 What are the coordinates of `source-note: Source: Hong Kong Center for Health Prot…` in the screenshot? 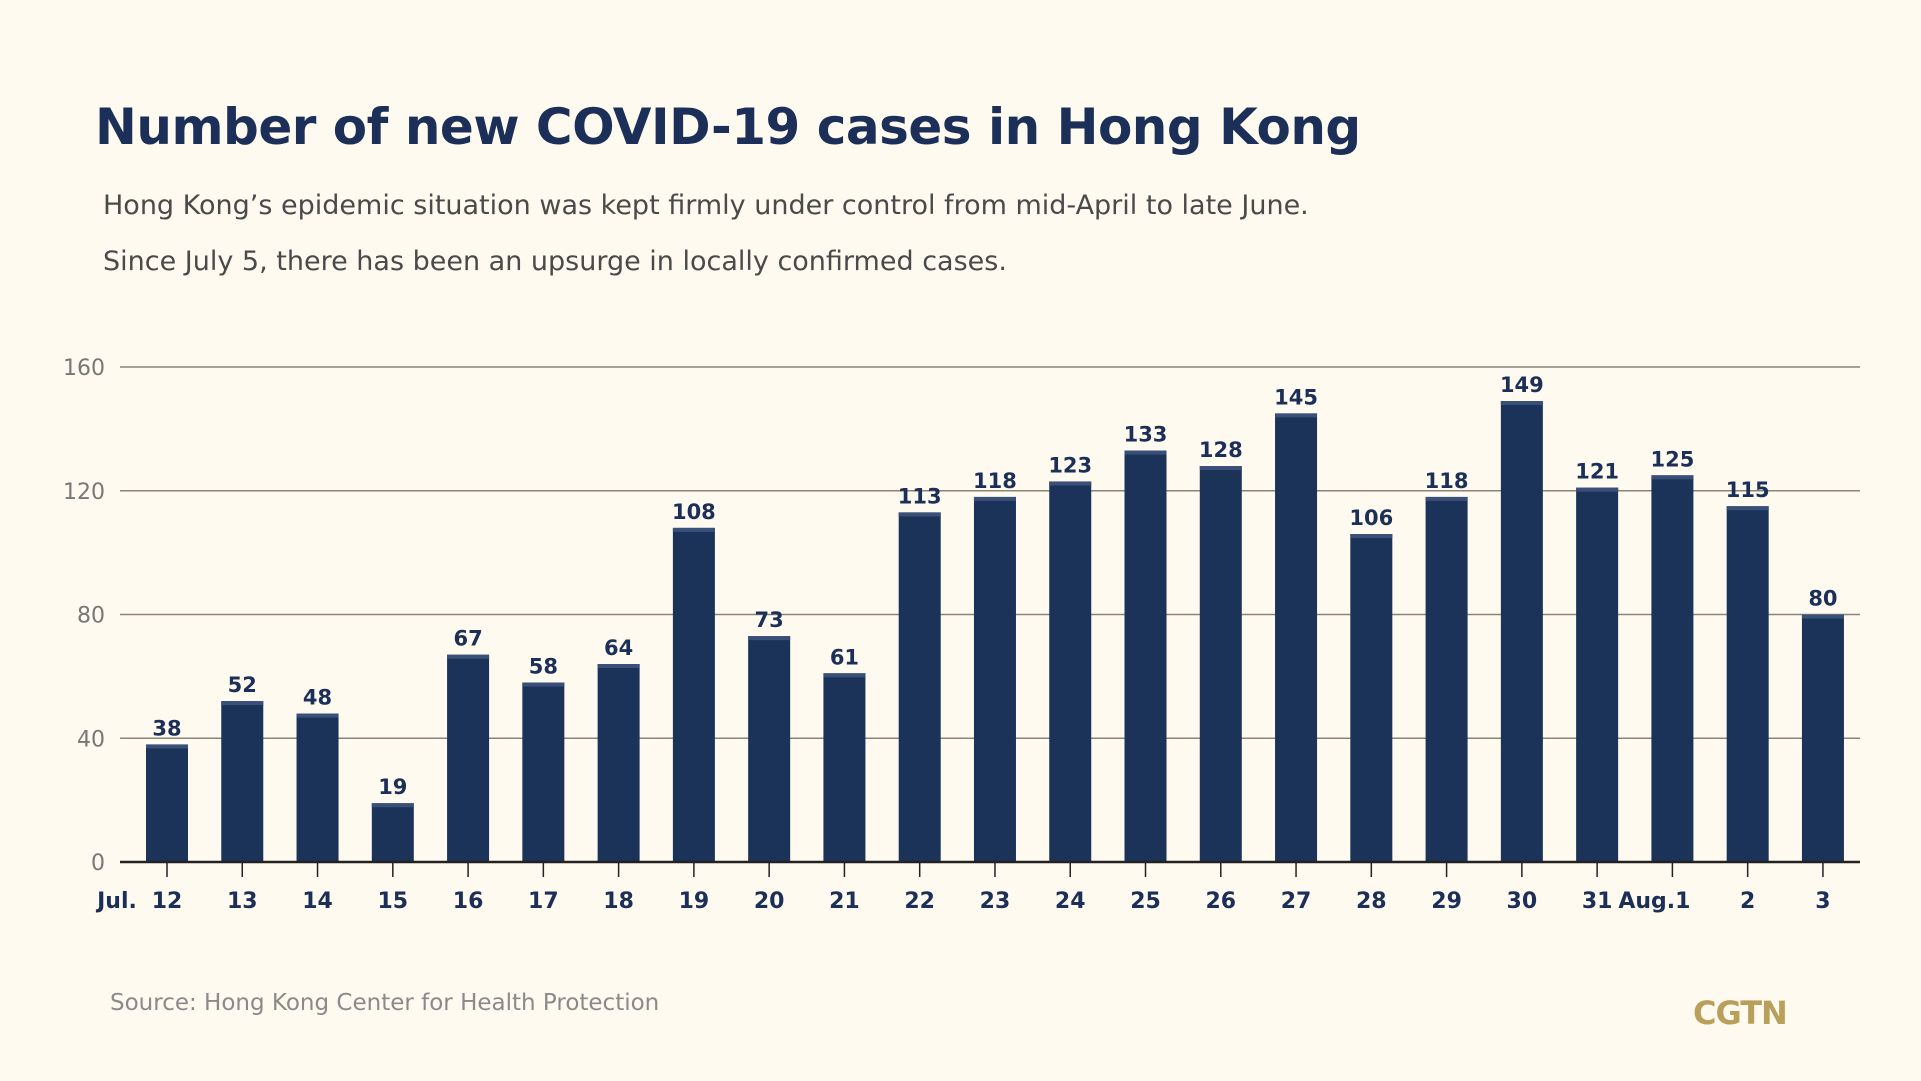 It's located at (385, 1003).